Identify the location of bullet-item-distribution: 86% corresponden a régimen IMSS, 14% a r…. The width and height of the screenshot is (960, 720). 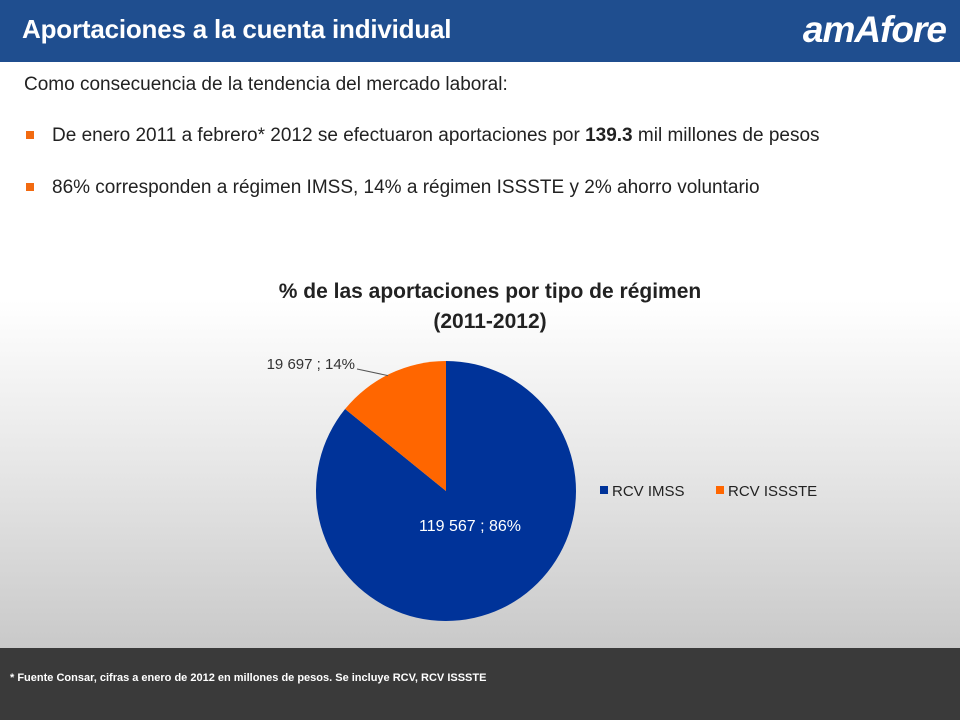
(474, 187).